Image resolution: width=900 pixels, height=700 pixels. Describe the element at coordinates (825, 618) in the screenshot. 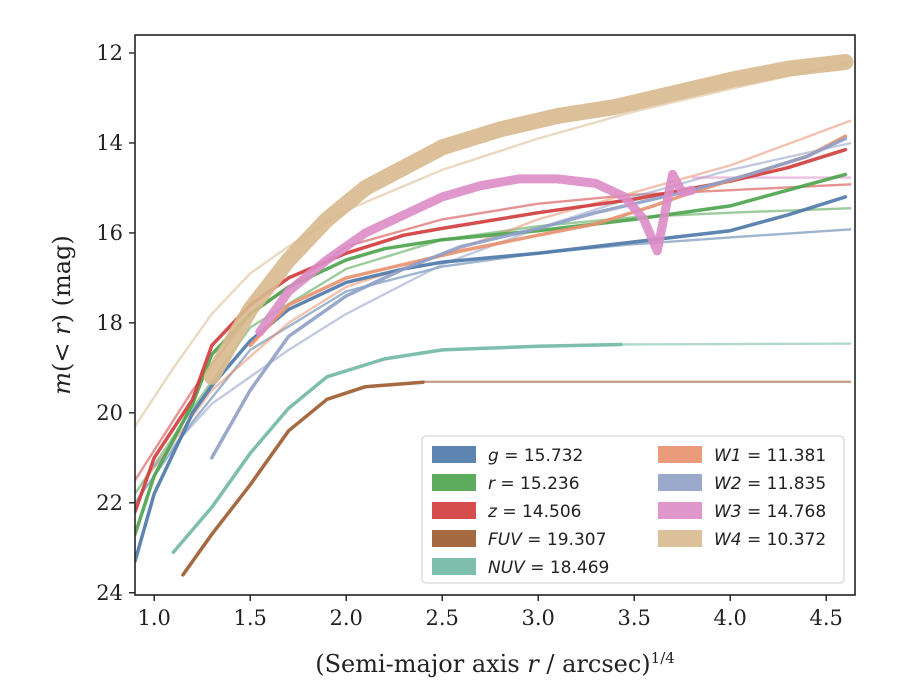

I see `x-tick-label: 4.5` at that location.